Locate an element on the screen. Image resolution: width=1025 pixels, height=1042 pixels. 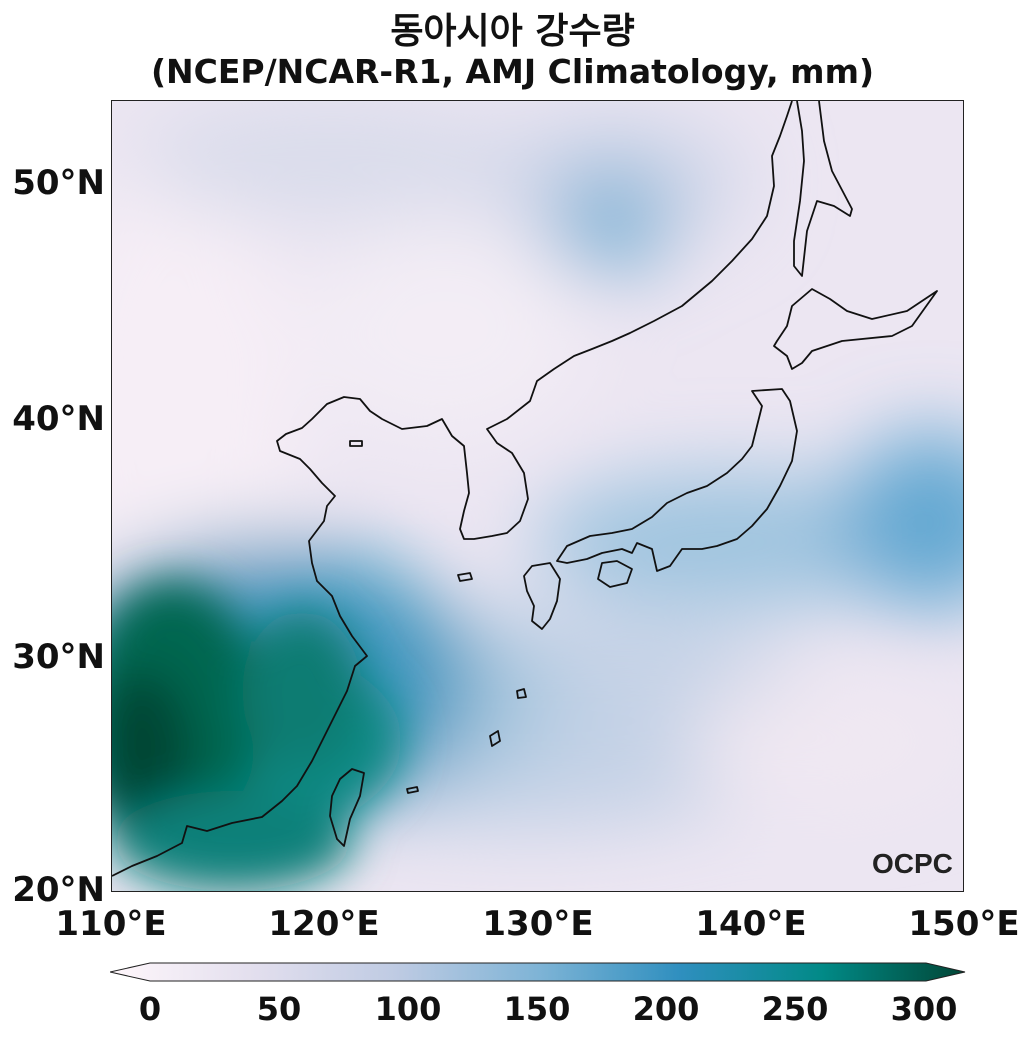
lon-tick-label: 110°E is located at coordinates (111, 924).